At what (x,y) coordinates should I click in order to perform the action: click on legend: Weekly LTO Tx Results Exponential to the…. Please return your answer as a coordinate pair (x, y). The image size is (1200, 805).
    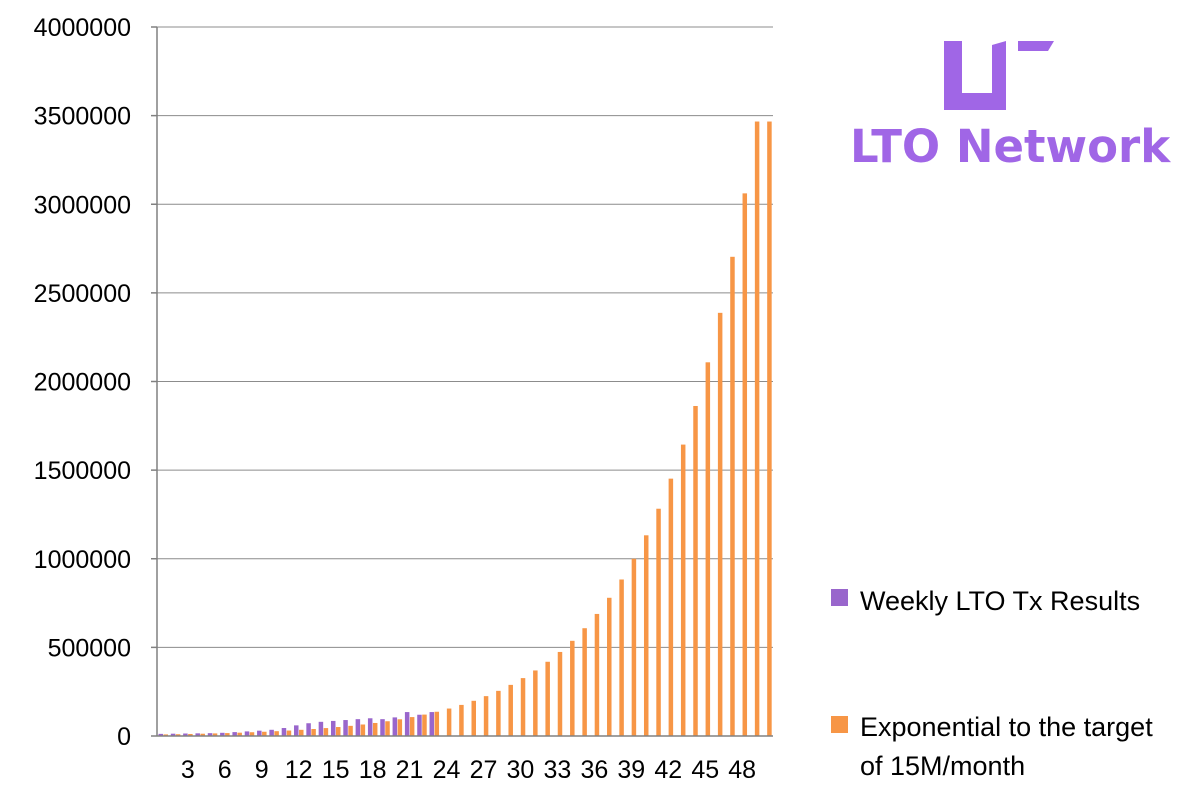
    Looking at the image, I should click on (992, 683).